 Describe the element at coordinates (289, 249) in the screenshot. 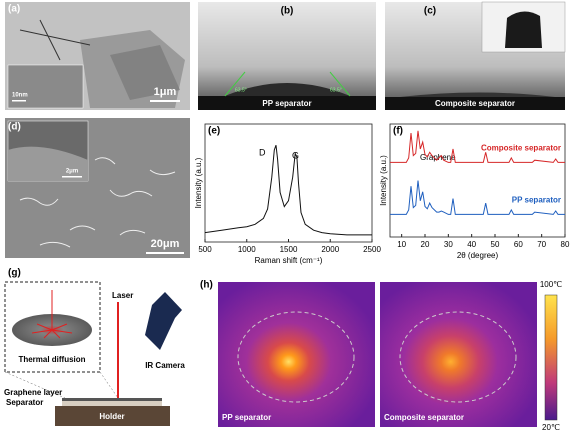

I see `x-tick-label: 1500` at that location.